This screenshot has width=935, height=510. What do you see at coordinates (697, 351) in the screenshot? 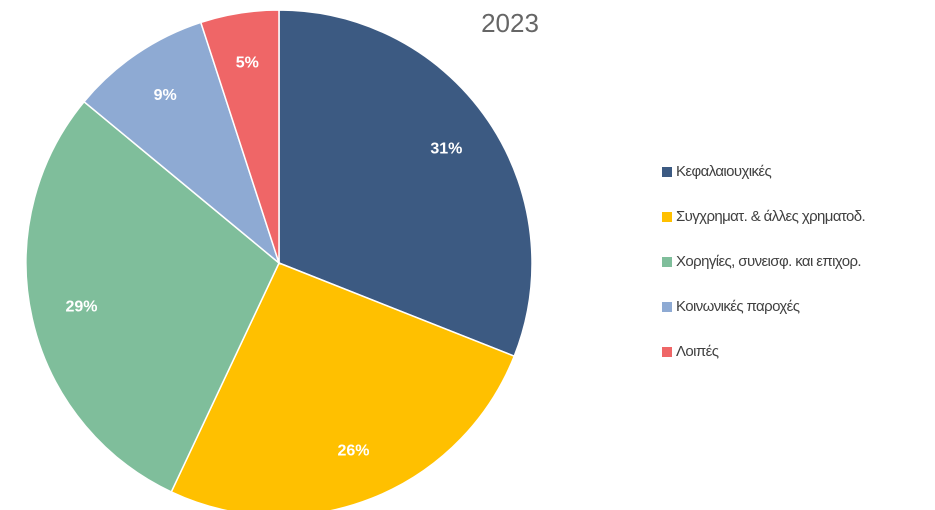
I see `legend-label: Λοιπές` at bounding box center [697, 351].